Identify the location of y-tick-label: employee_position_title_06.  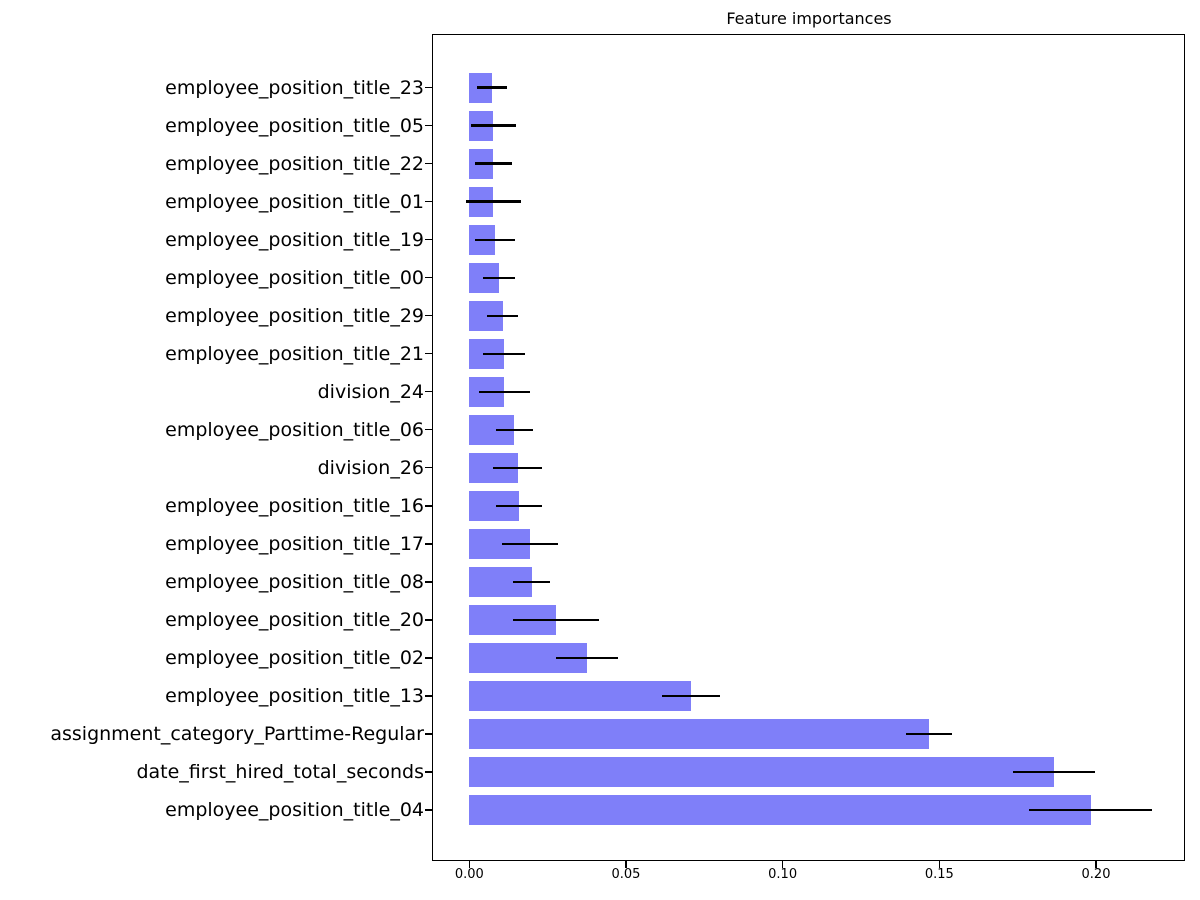
(294, 429).